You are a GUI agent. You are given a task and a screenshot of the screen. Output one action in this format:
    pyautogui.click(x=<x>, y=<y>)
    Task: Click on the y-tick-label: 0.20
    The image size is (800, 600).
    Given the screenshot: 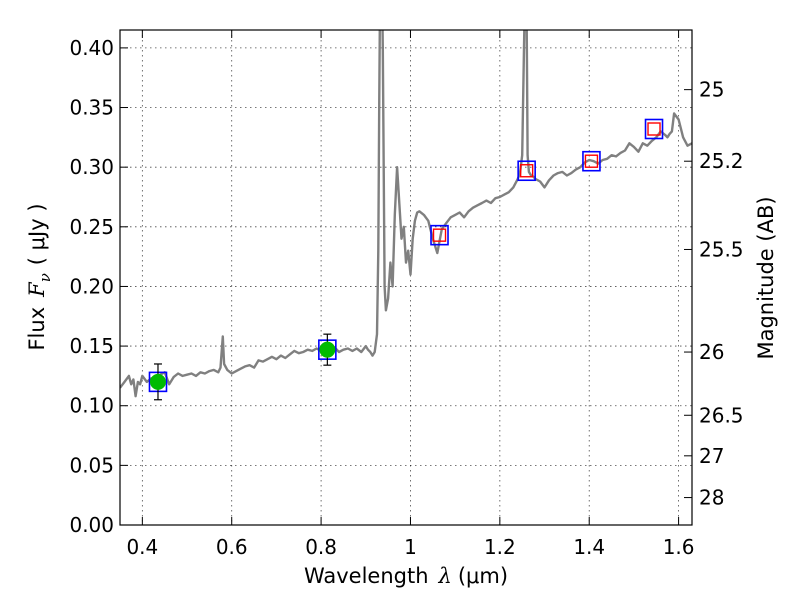 What is the action you would take?
    pyautogui.click(x=91, y=286)
    